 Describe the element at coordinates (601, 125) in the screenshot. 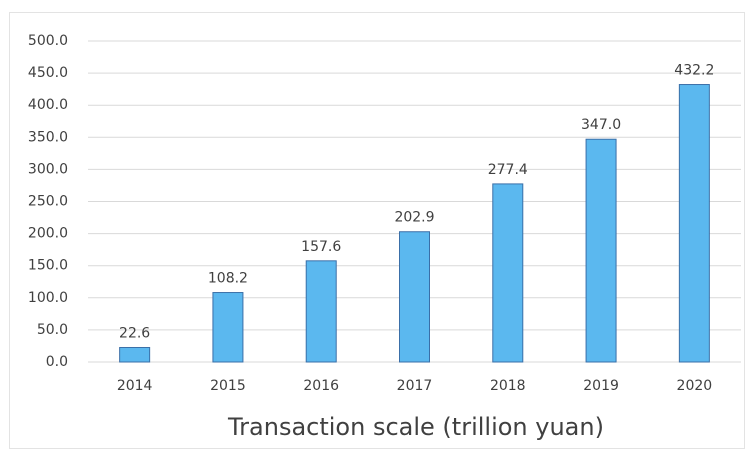

I see `data-label: 347.0` at that location.